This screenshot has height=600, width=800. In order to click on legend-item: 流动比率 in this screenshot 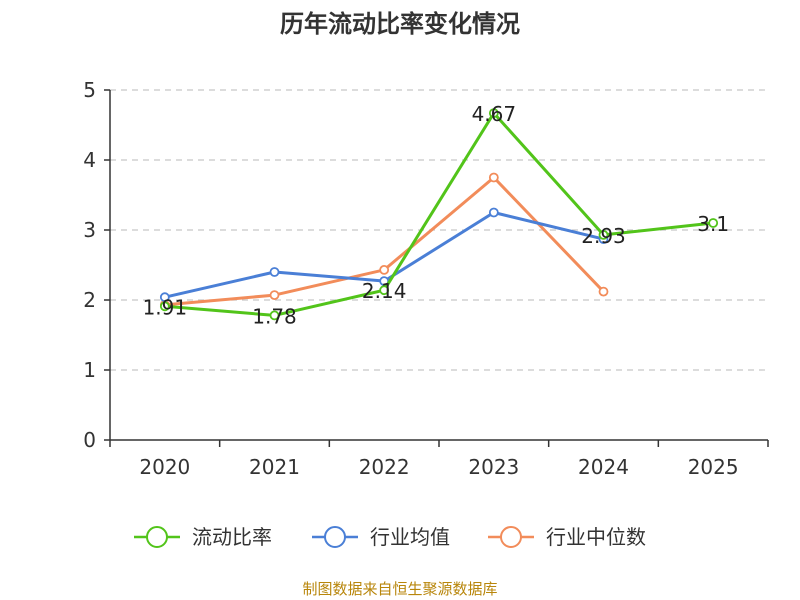, I will do `click(203, 537)`.